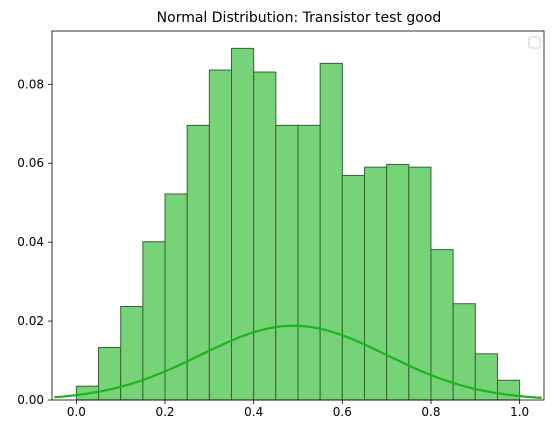  What do you see at coordinates (30, 242) in the screenshot?
I see `y-tick-label: 0.04` at bounding box center [30, 242].